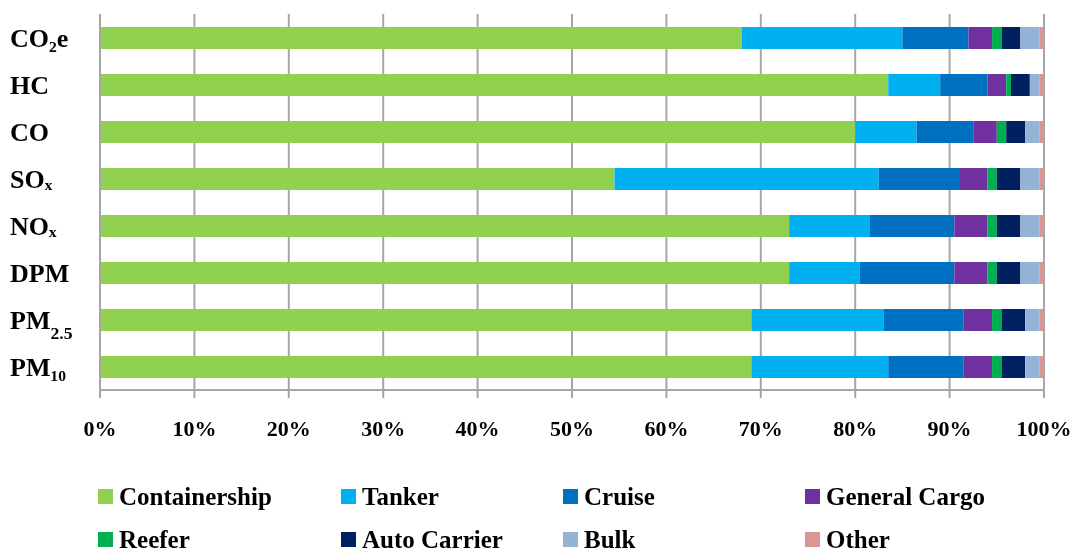 The height and width of the screenshot is (556, 1078). Describe the element at coordinates (383, 428) in the screenshot. I see `x-tick-label: 30%` at that location.